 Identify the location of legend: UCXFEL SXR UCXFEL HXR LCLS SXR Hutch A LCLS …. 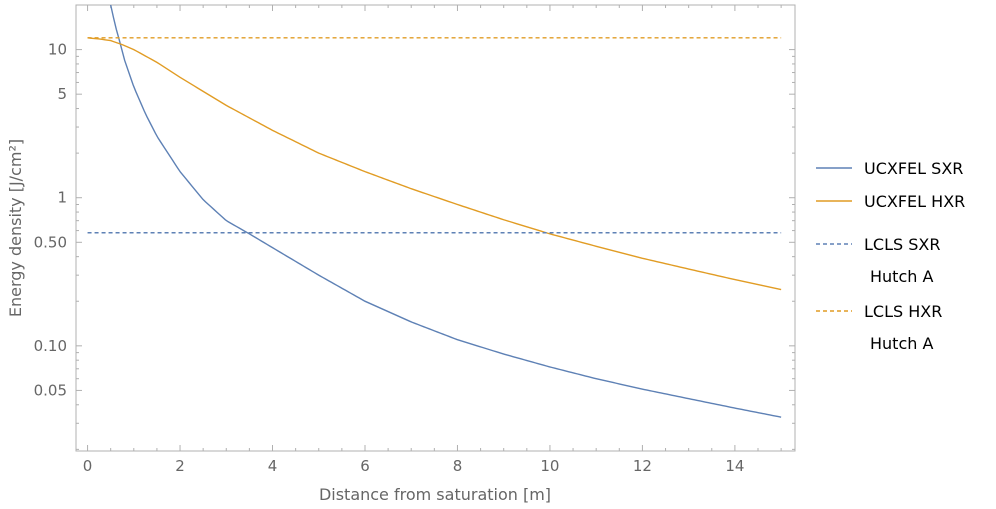
(890, 256).